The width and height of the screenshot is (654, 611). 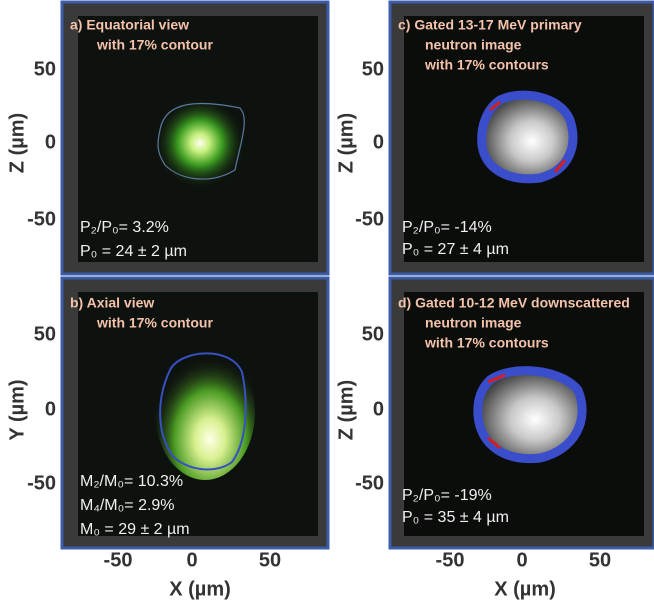 I want to click on panel-stat: P₂/P₀= -14%, so click(x=447, y=227).